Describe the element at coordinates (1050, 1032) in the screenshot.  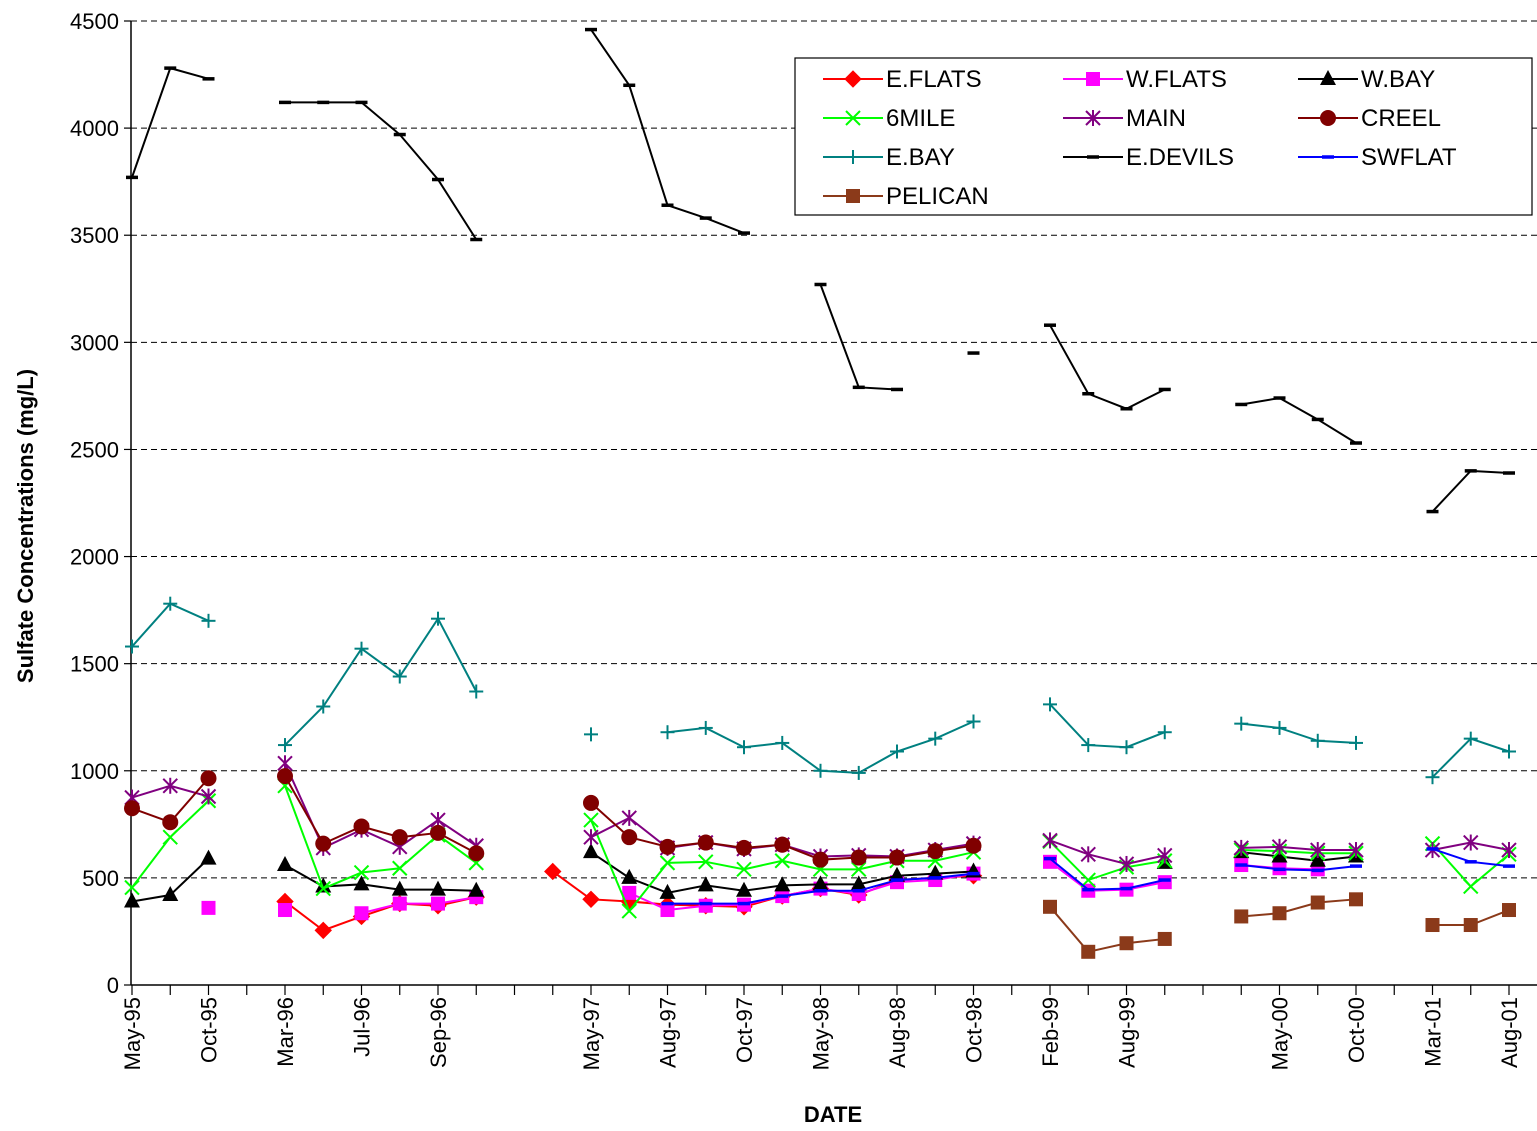
I see `x-tick-label: Feb-99` at that location.